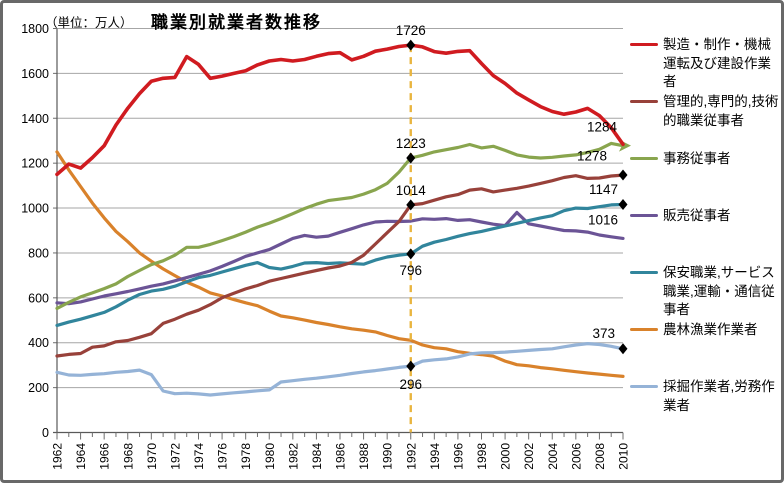  I want to click on y-axis-label: 400, so click(38, 343).